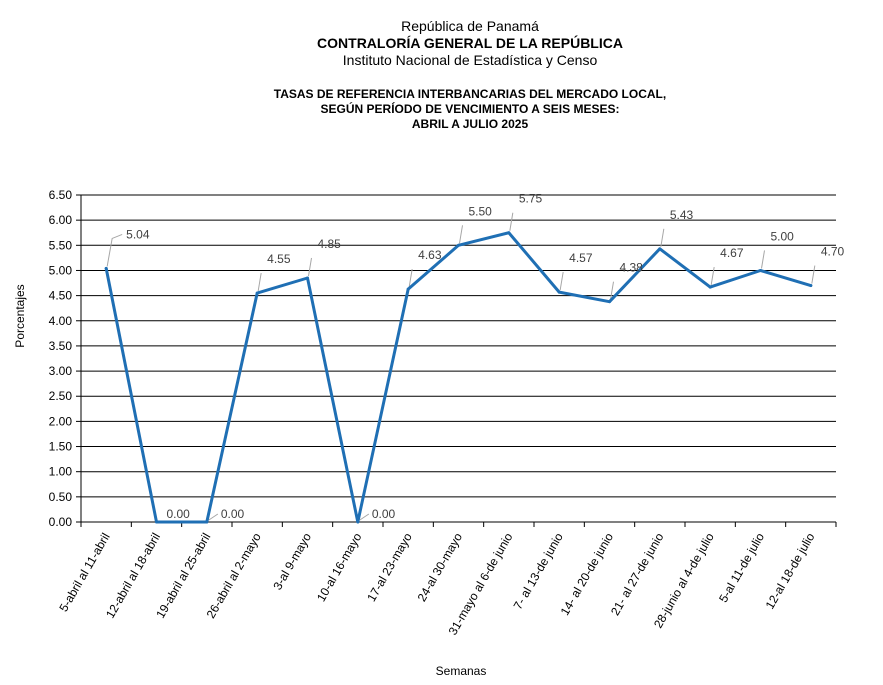  What do you see at coordinates (61, 296) in the screenshot?
I see `y-tick-label: 4.50` at bounding box center [61, 296].